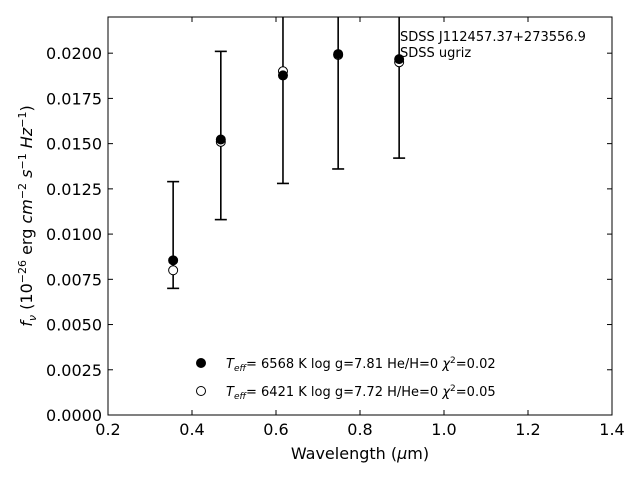  I want to click on y-tick-label: 0.0200, so click(74, 53).